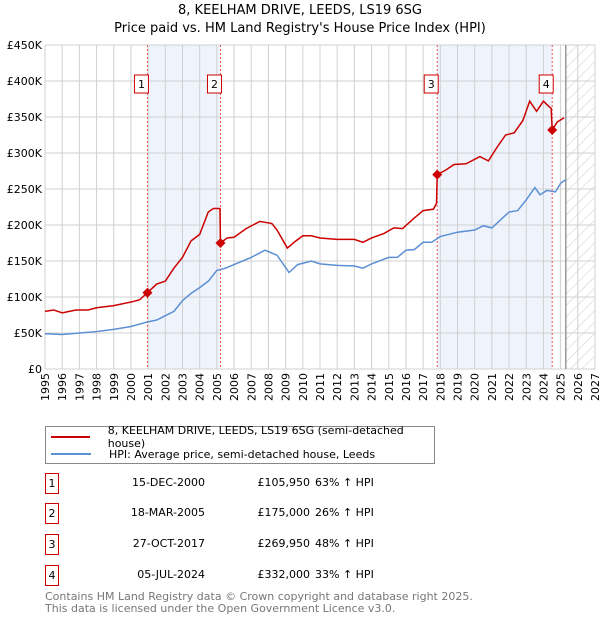 Image resolution: width=600 pixels, height=620 pixels. What do you see at coordinates (580, 207) in the screenshot?
I see `forecast-hatch` at bounding box center [580, 207].